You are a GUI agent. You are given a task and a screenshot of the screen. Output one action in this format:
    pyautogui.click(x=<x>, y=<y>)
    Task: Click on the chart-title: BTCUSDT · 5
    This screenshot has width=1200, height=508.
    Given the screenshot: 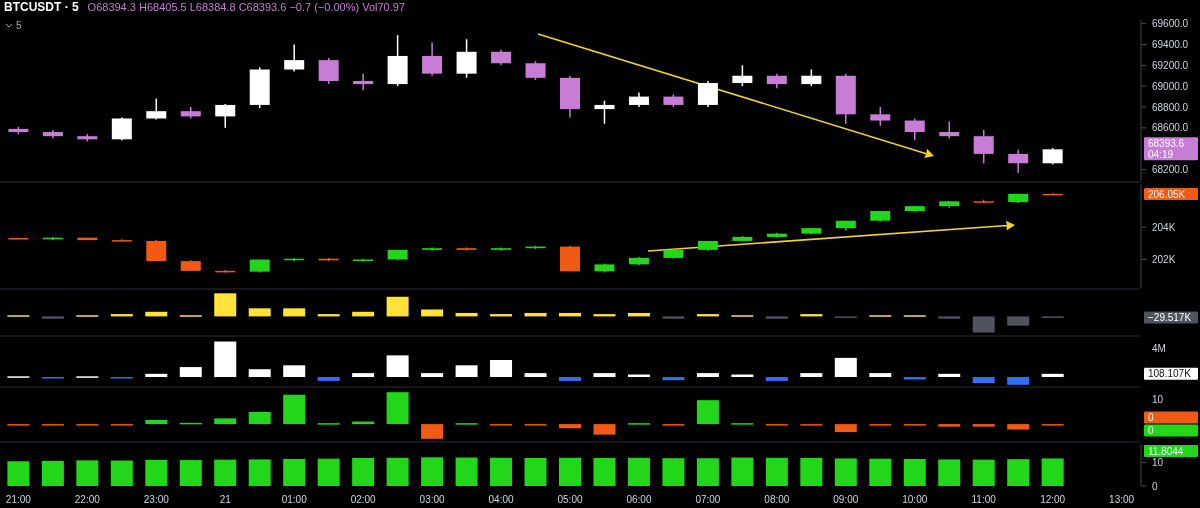 What is the action you would take?
    pyautogui.click(x=41, y=7)
    